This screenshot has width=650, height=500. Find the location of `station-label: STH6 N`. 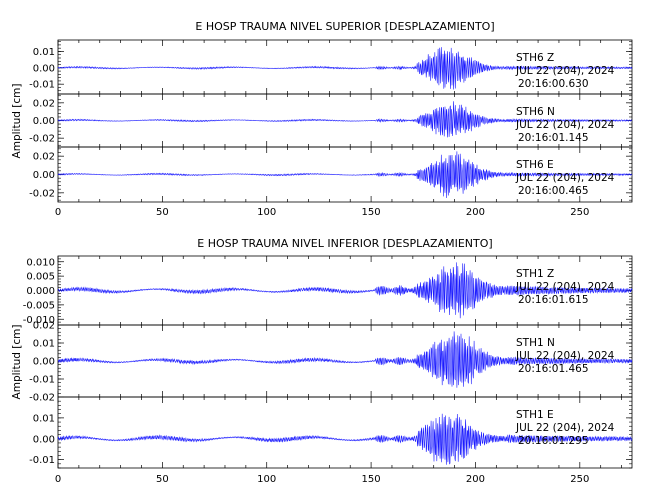

station-label: STH6 N is located at coordinates (535, 112).